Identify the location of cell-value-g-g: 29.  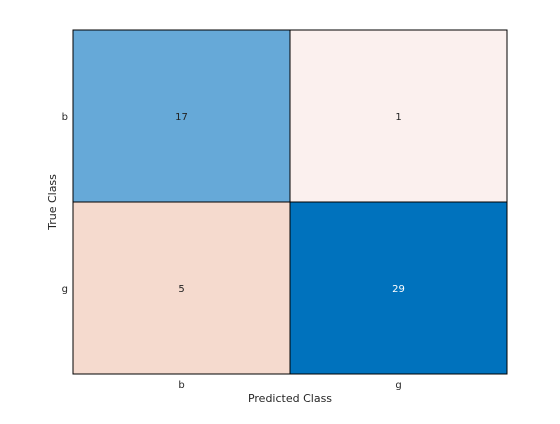
(398, 289).